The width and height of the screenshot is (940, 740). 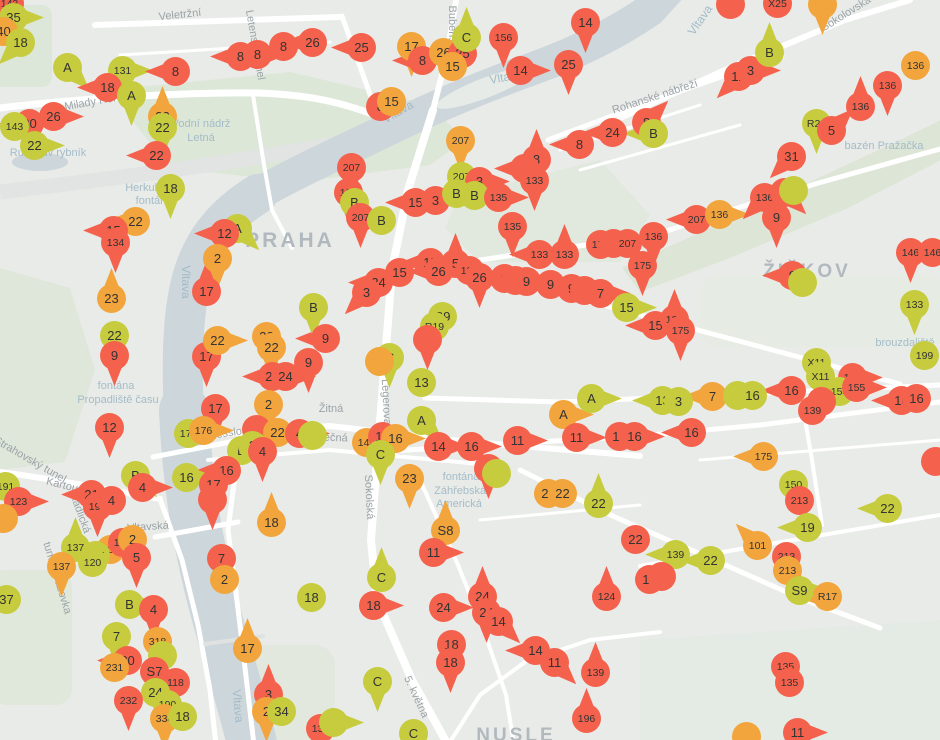 What do you see at coordinates (924, 355) in the screenshot?
I see `vehicle-marker: 199` at bounding box center [924, 355].